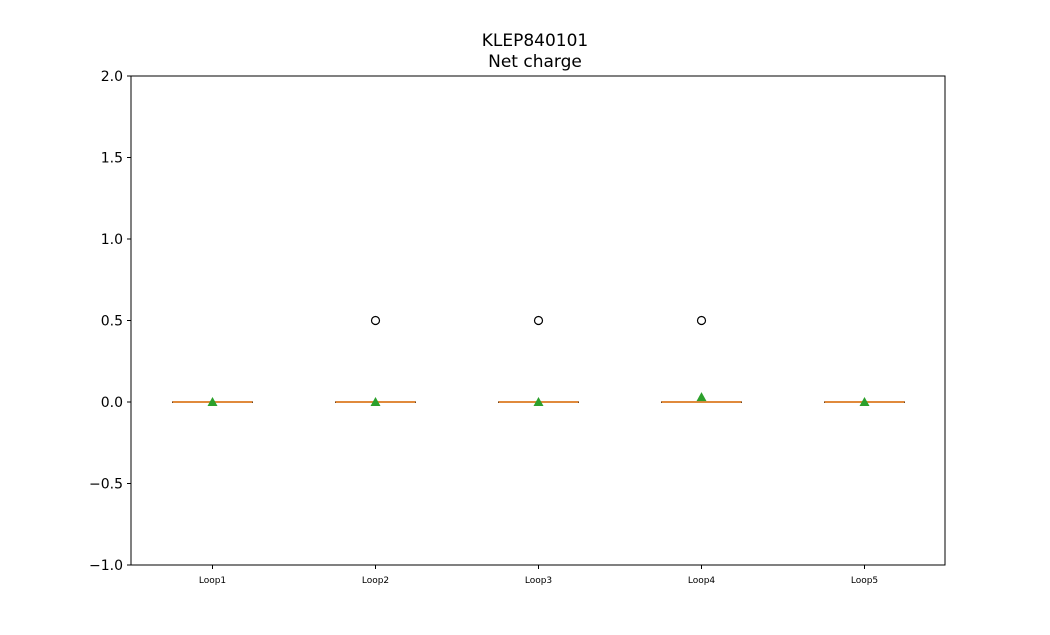  I want to click on x-tick-label: Loop3, so click(538, 581).